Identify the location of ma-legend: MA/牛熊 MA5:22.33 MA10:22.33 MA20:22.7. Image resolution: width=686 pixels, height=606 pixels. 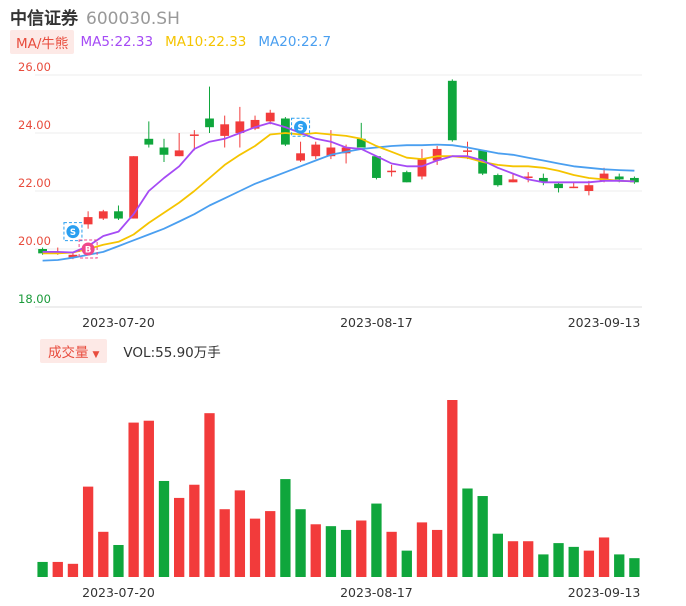
(176, 42).